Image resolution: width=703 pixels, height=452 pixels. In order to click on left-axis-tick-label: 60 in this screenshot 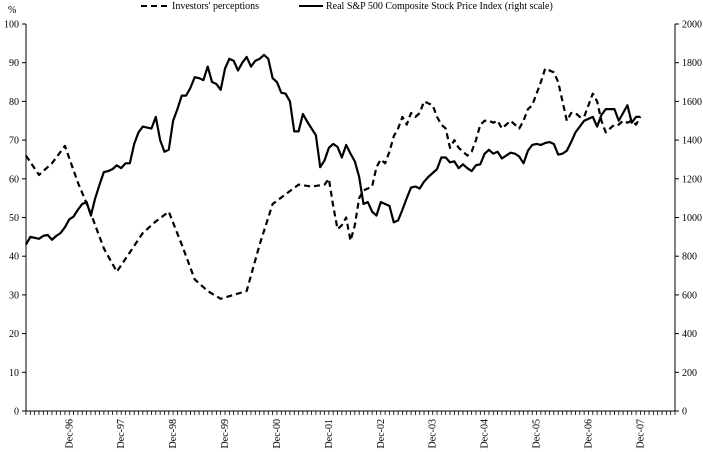, I will do `click(14, 179)`.